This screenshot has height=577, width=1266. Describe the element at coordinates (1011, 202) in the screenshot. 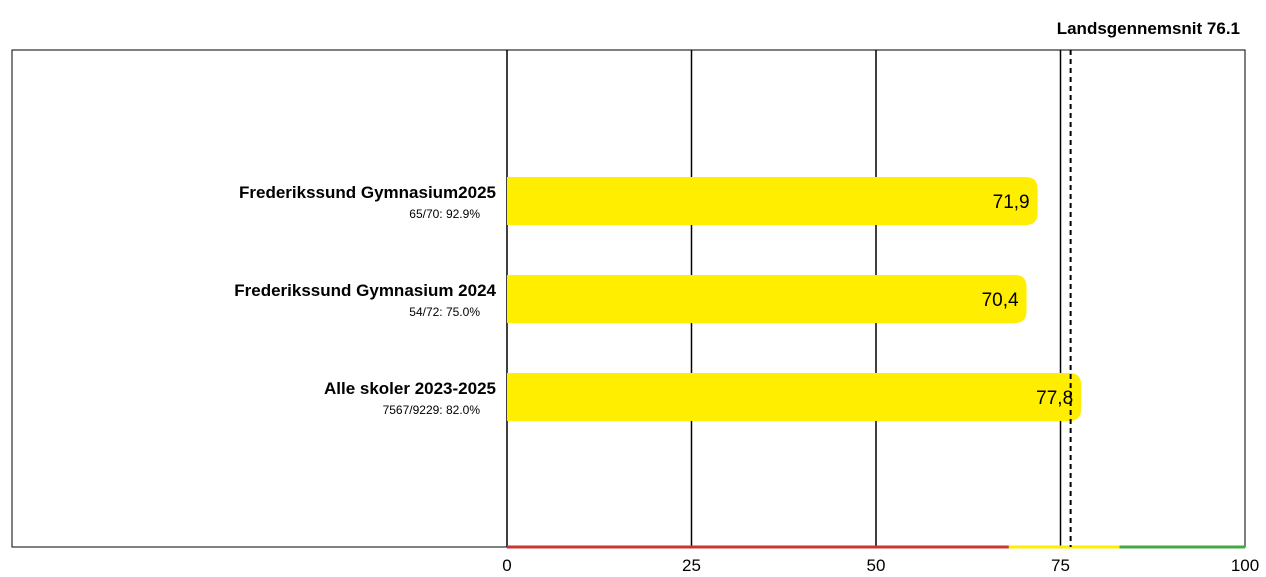

I see `bar-value-label-0: 71,9` at that location.